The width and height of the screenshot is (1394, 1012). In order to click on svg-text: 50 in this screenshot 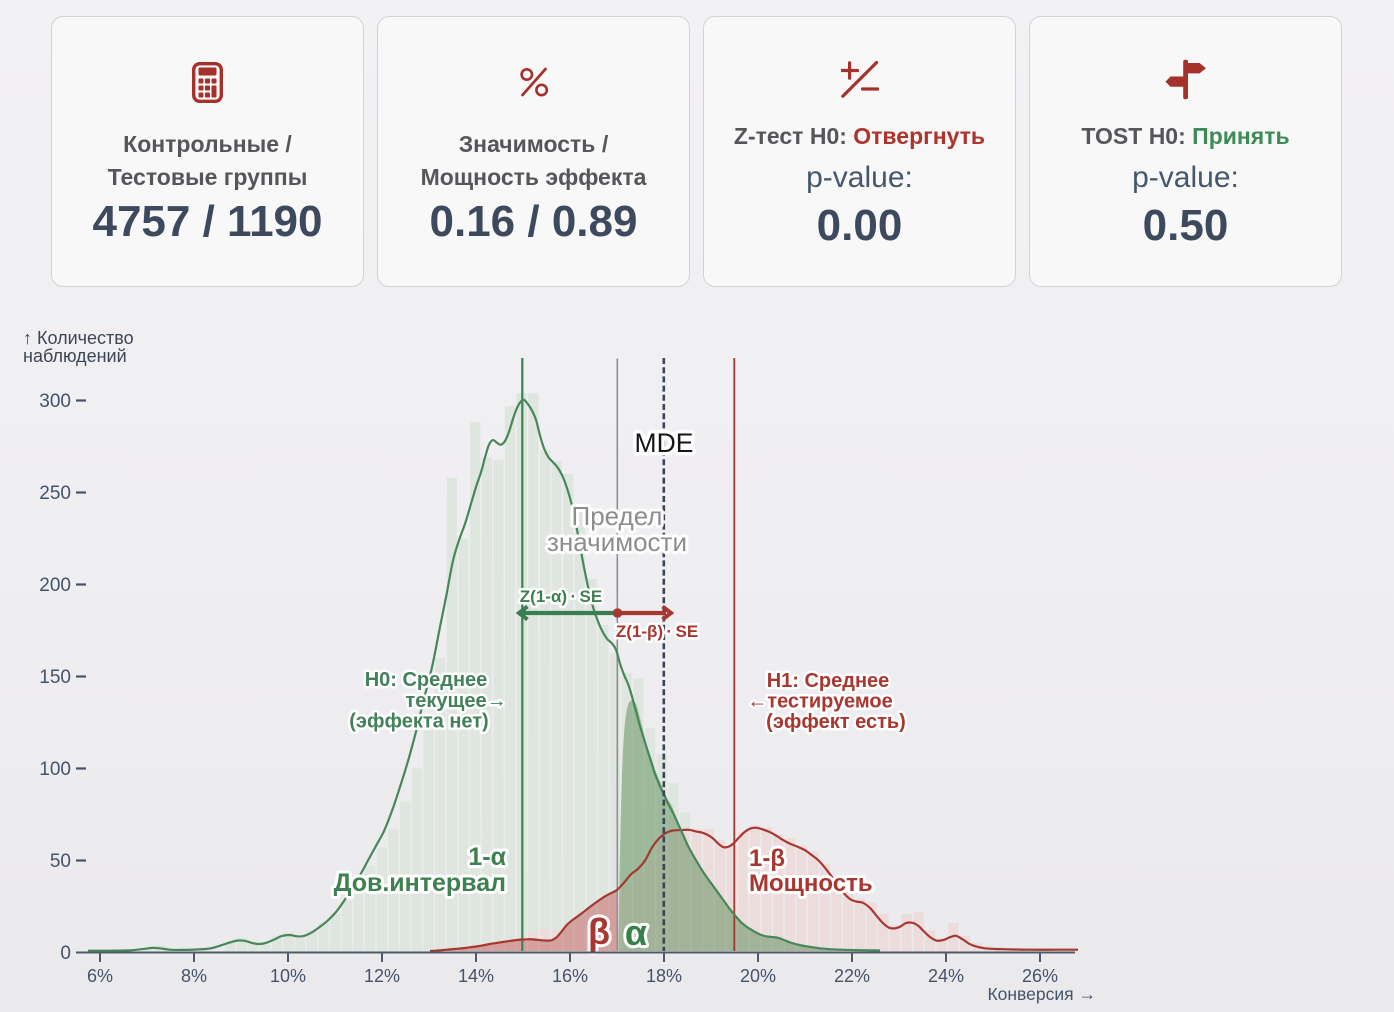, I will do `click(60, 861)`.